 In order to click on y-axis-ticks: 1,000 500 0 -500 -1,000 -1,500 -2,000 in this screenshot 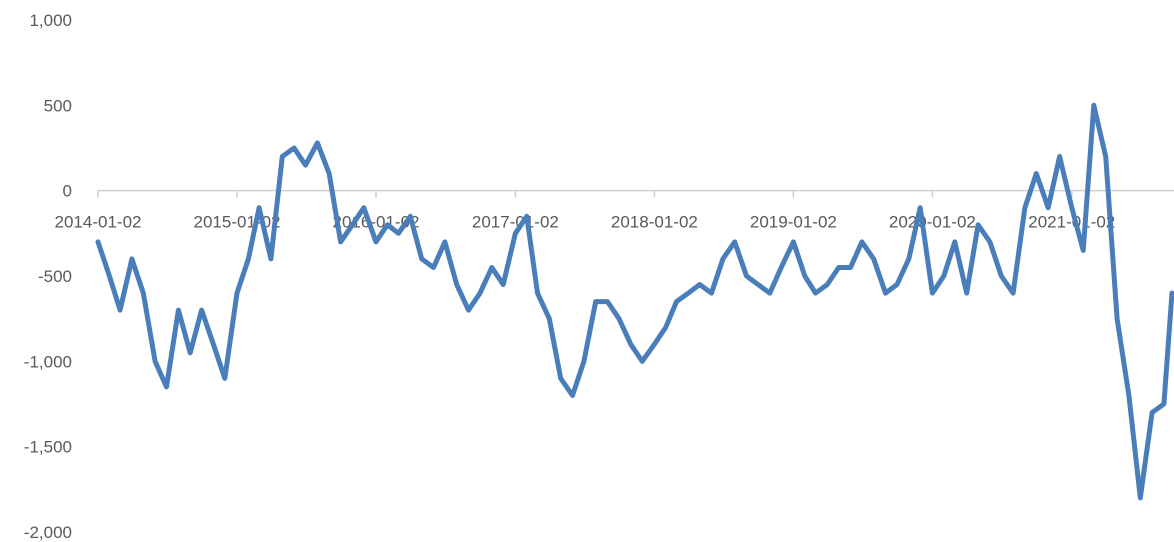, I will do `click(48, 276)`.